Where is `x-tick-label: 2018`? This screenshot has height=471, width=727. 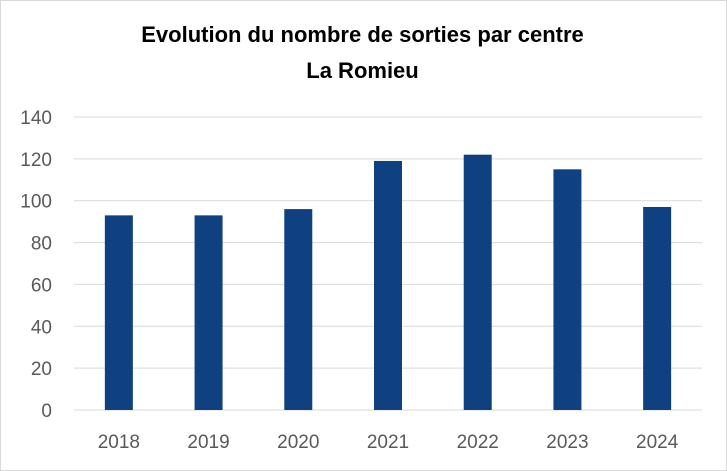 x-tick-label: 2018 is located at coordinates (119, 442).